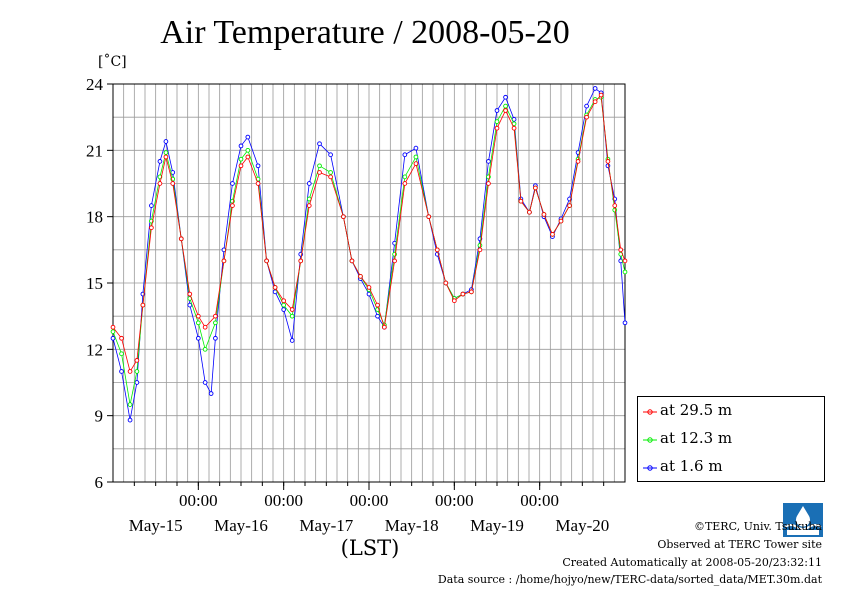 This screenshot has height=595, width=842. What do you see at coordinates (696, 410) in the screenshot?
I see `legend-label: at 29.5 m` at bounding box center [696, 410].